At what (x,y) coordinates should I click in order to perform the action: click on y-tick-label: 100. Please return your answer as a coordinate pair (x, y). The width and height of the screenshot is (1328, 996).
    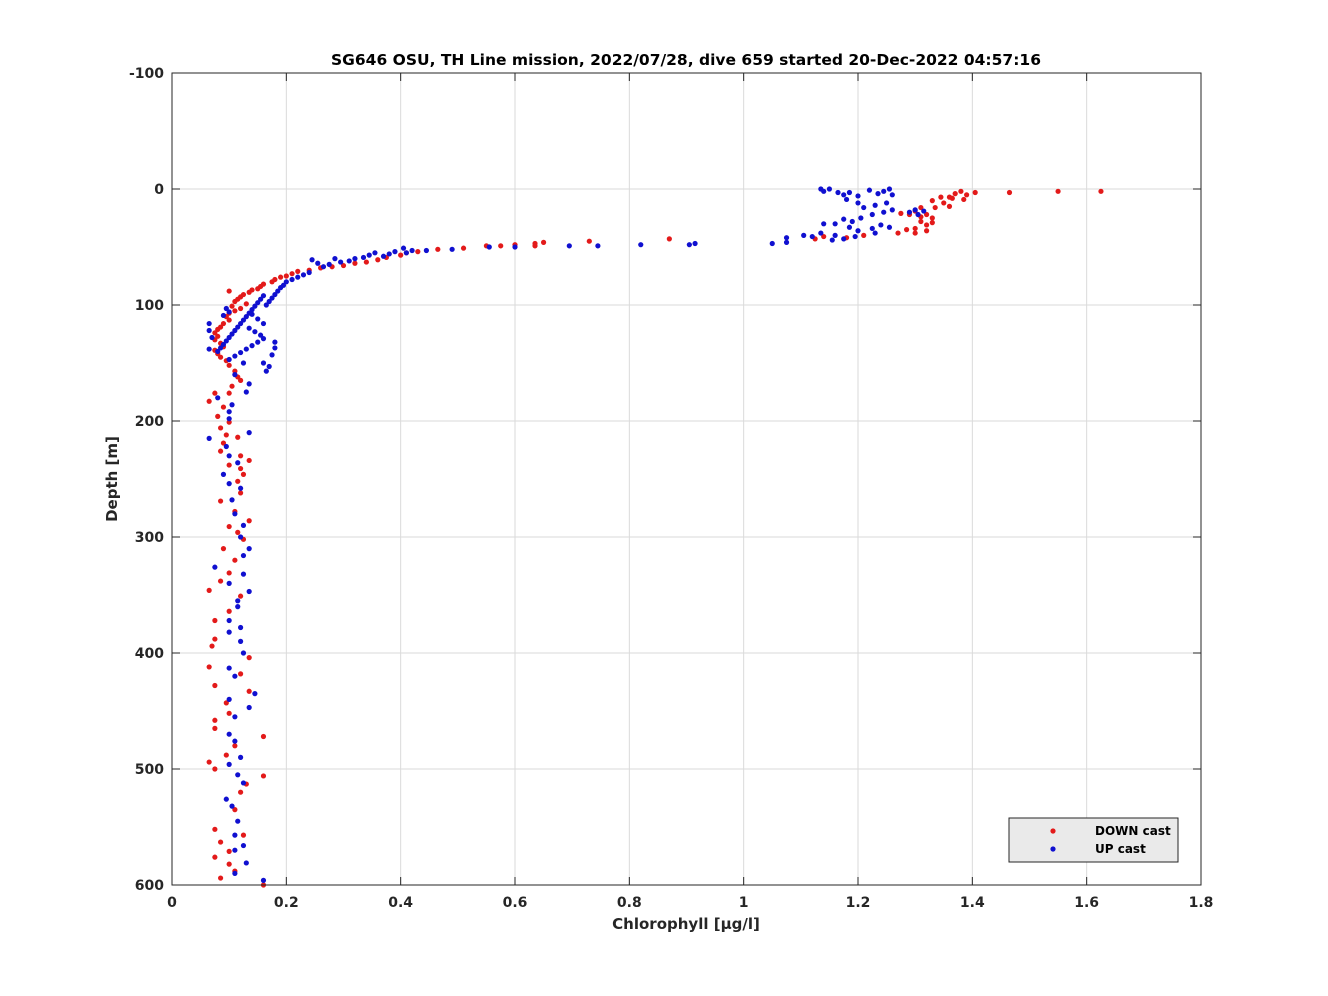
    Looking at the image, I should click on (149, 306).